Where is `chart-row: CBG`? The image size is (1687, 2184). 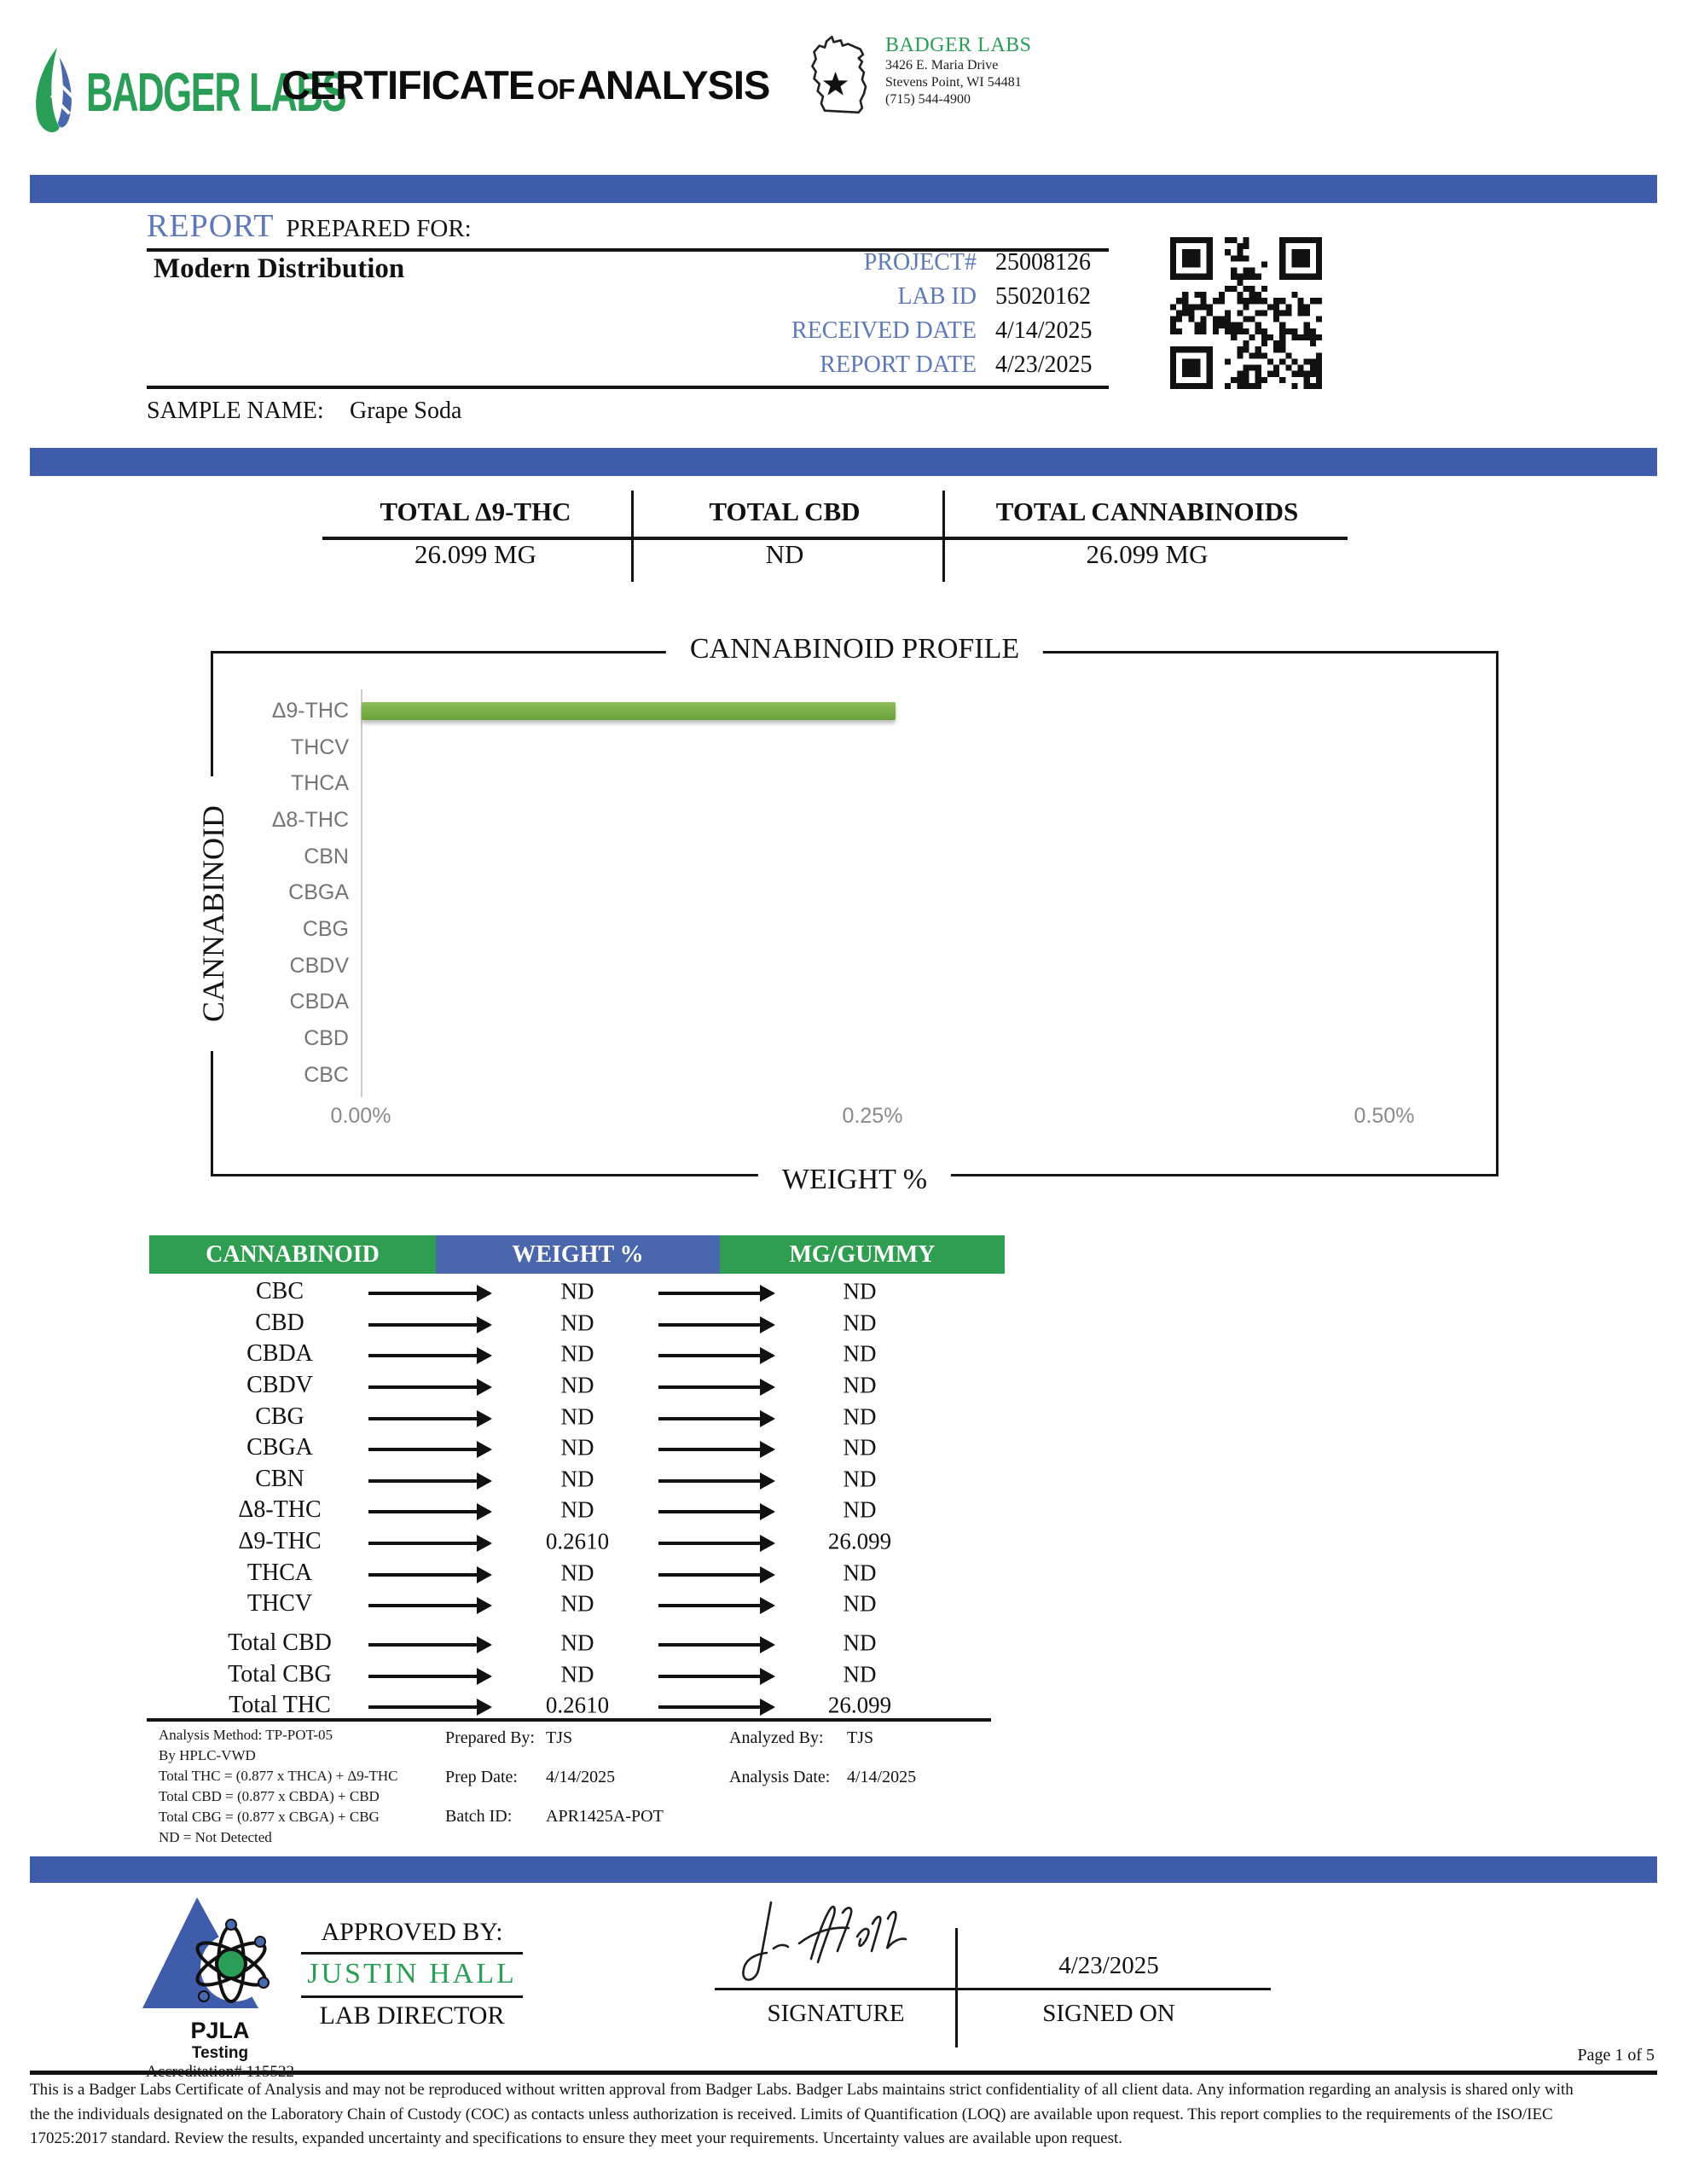 chart-row: CBG is located at coordinates (854, 930).